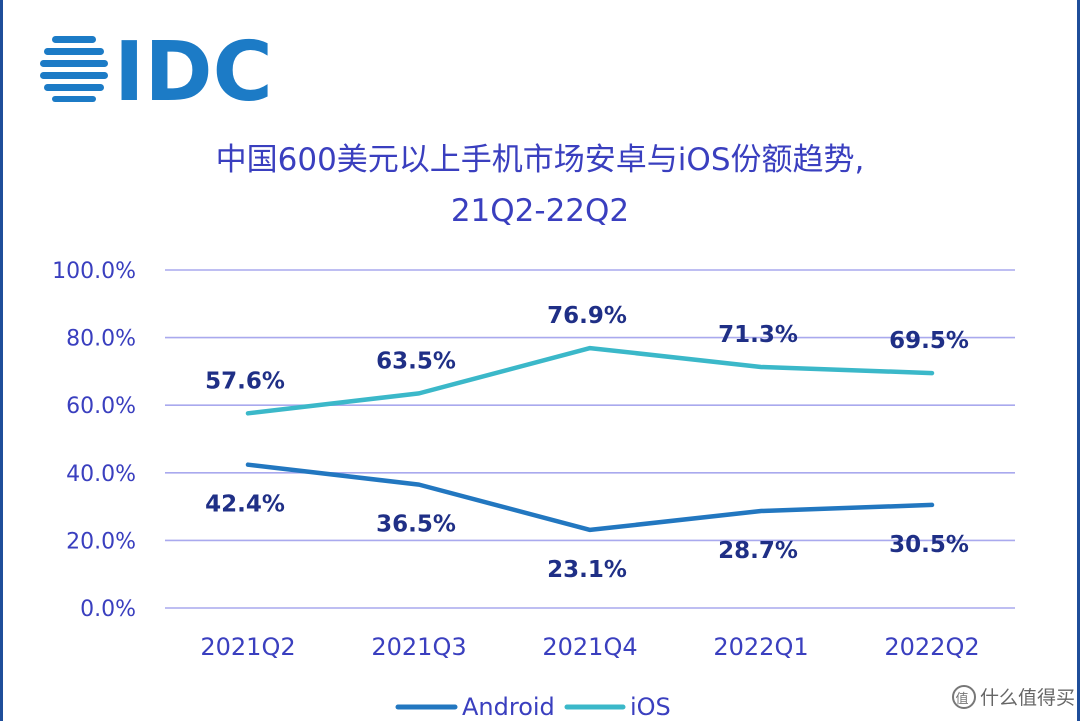 This screenshot has height=721, width=1080. Describe the element at coordinates (74, 69) in the screenshot. I see `globe-icon` at that location.